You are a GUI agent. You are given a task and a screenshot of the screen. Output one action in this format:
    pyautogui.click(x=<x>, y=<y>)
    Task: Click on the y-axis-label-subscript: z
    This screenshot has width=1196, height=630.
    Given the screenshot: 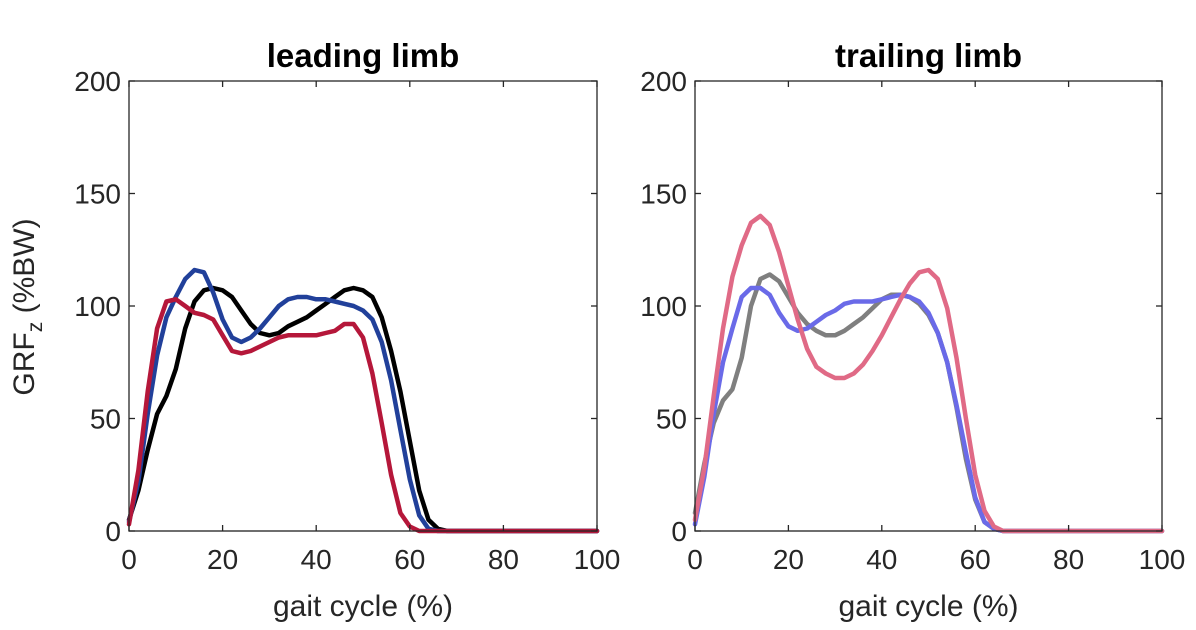 What is the action you would take?
    pyautogui.click(x=35, y=327)
    